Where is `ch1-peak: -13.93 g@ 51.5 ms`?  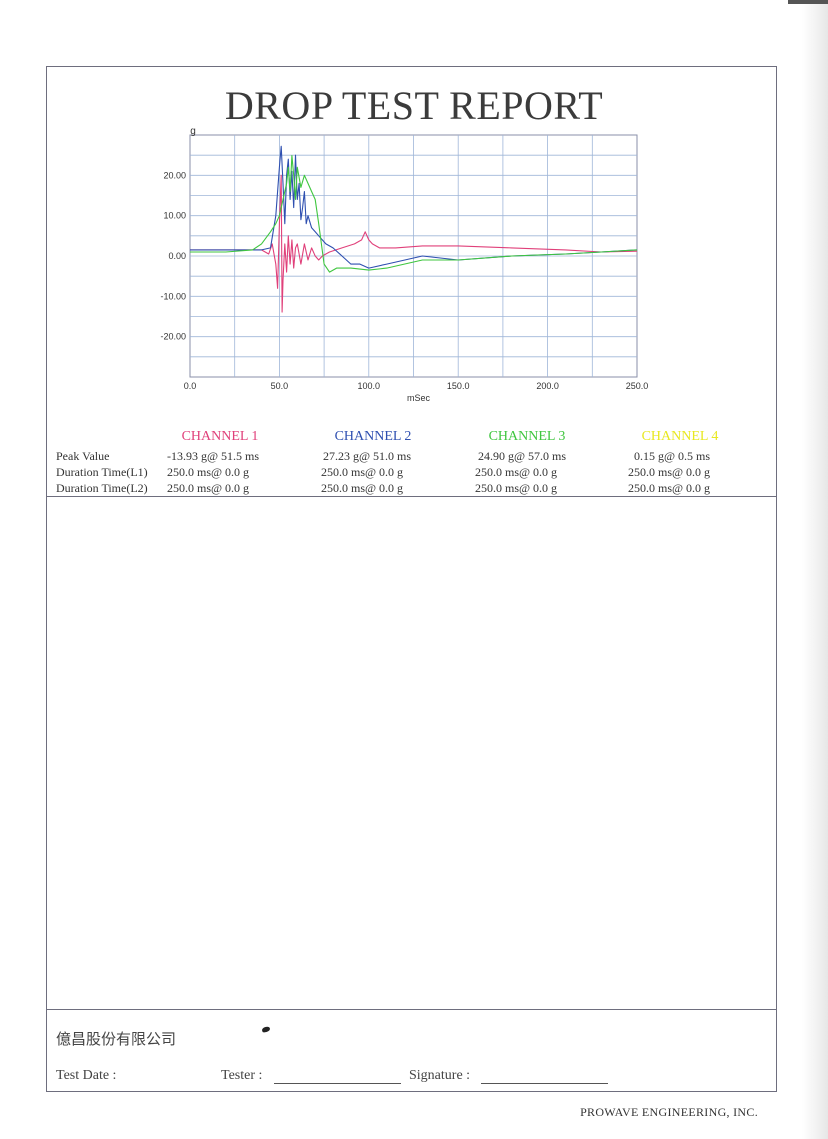 ch1-peak: -13.93 g@ 51.5 ms is located at coordinates (213, 456).